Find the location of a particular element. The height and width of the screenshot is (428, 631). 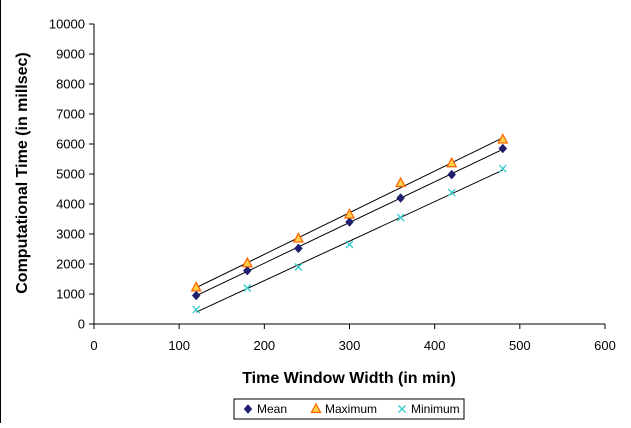

legend-marker-maximum is located at coordinates (316, 408).